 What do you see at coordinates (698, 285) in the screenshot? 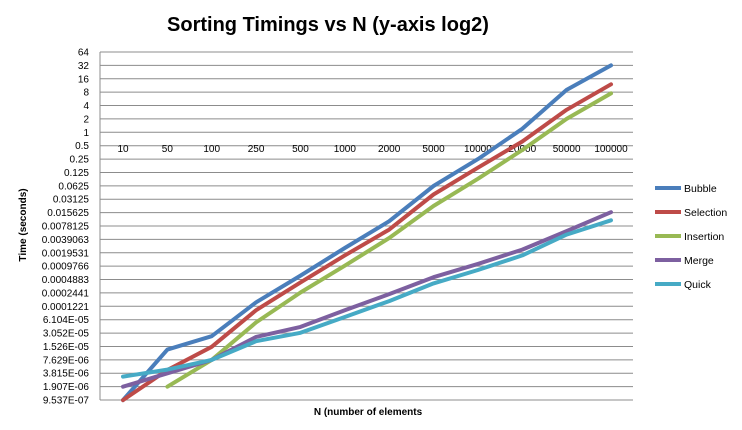
I see `legend-label-quick: Quick` at bounding box center [698, 285].